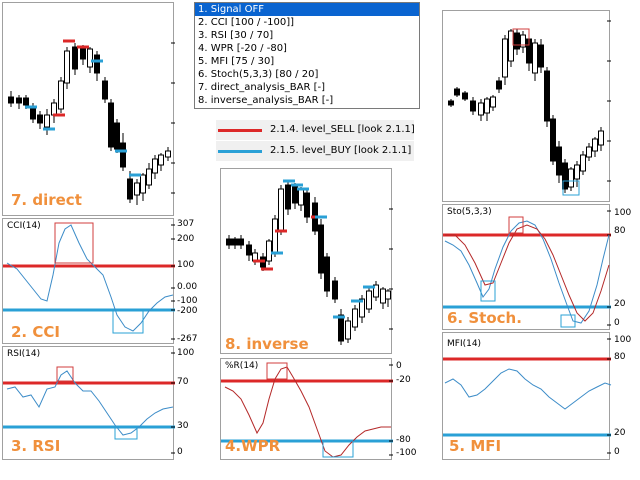 This screenshot has width=640, height=480. Describe the element at coordinates (187, 301) in the screenshot. I see `cci-tick: -100` at that location.